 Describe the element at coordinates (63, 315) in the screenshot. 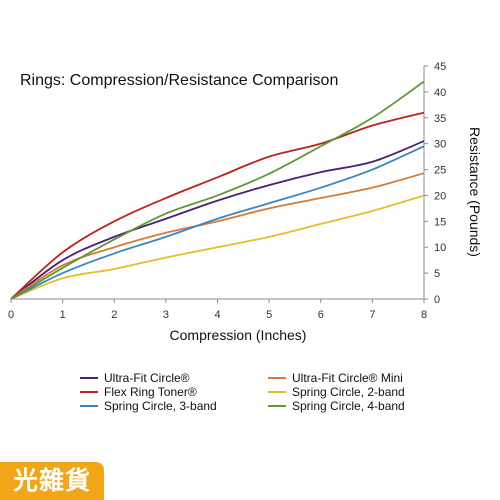

I see `x-tick-label: 1` at that location.